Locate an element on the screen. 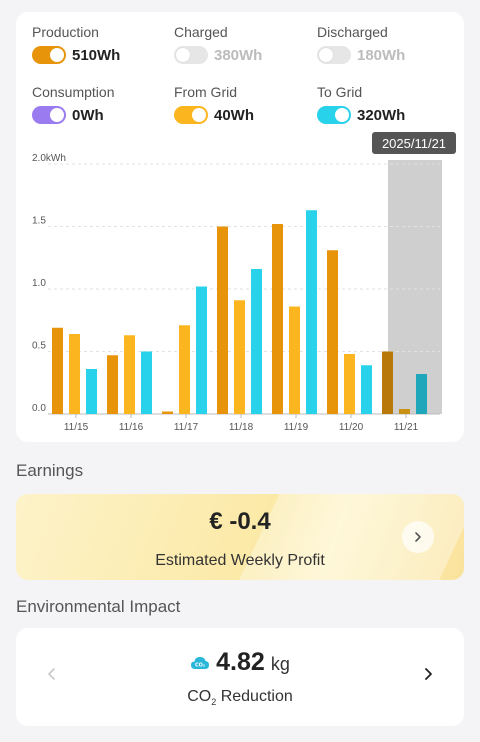 The height and width of the screenshot is (742, 480). y-tick-label: 1.0 is located at coordinates (39, 283).